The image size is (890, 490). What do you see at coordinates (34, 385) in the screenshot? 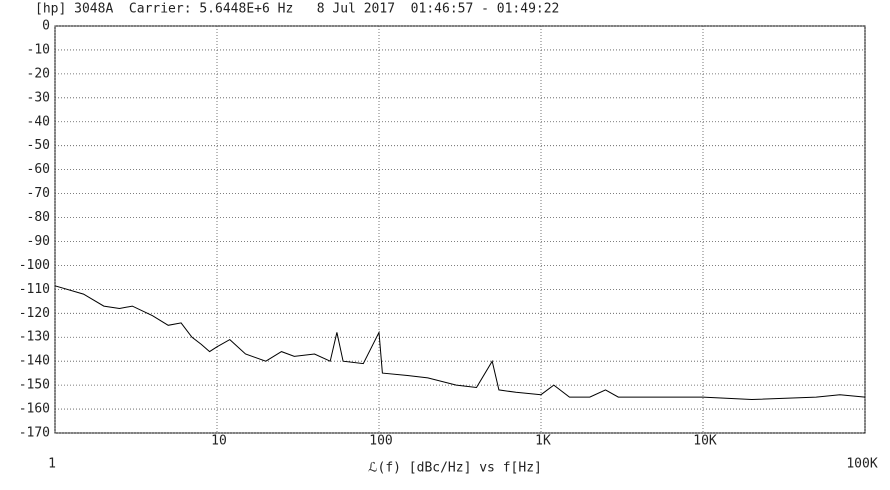
I see `y-tick-label: -150` at bounding box center [34, 385].